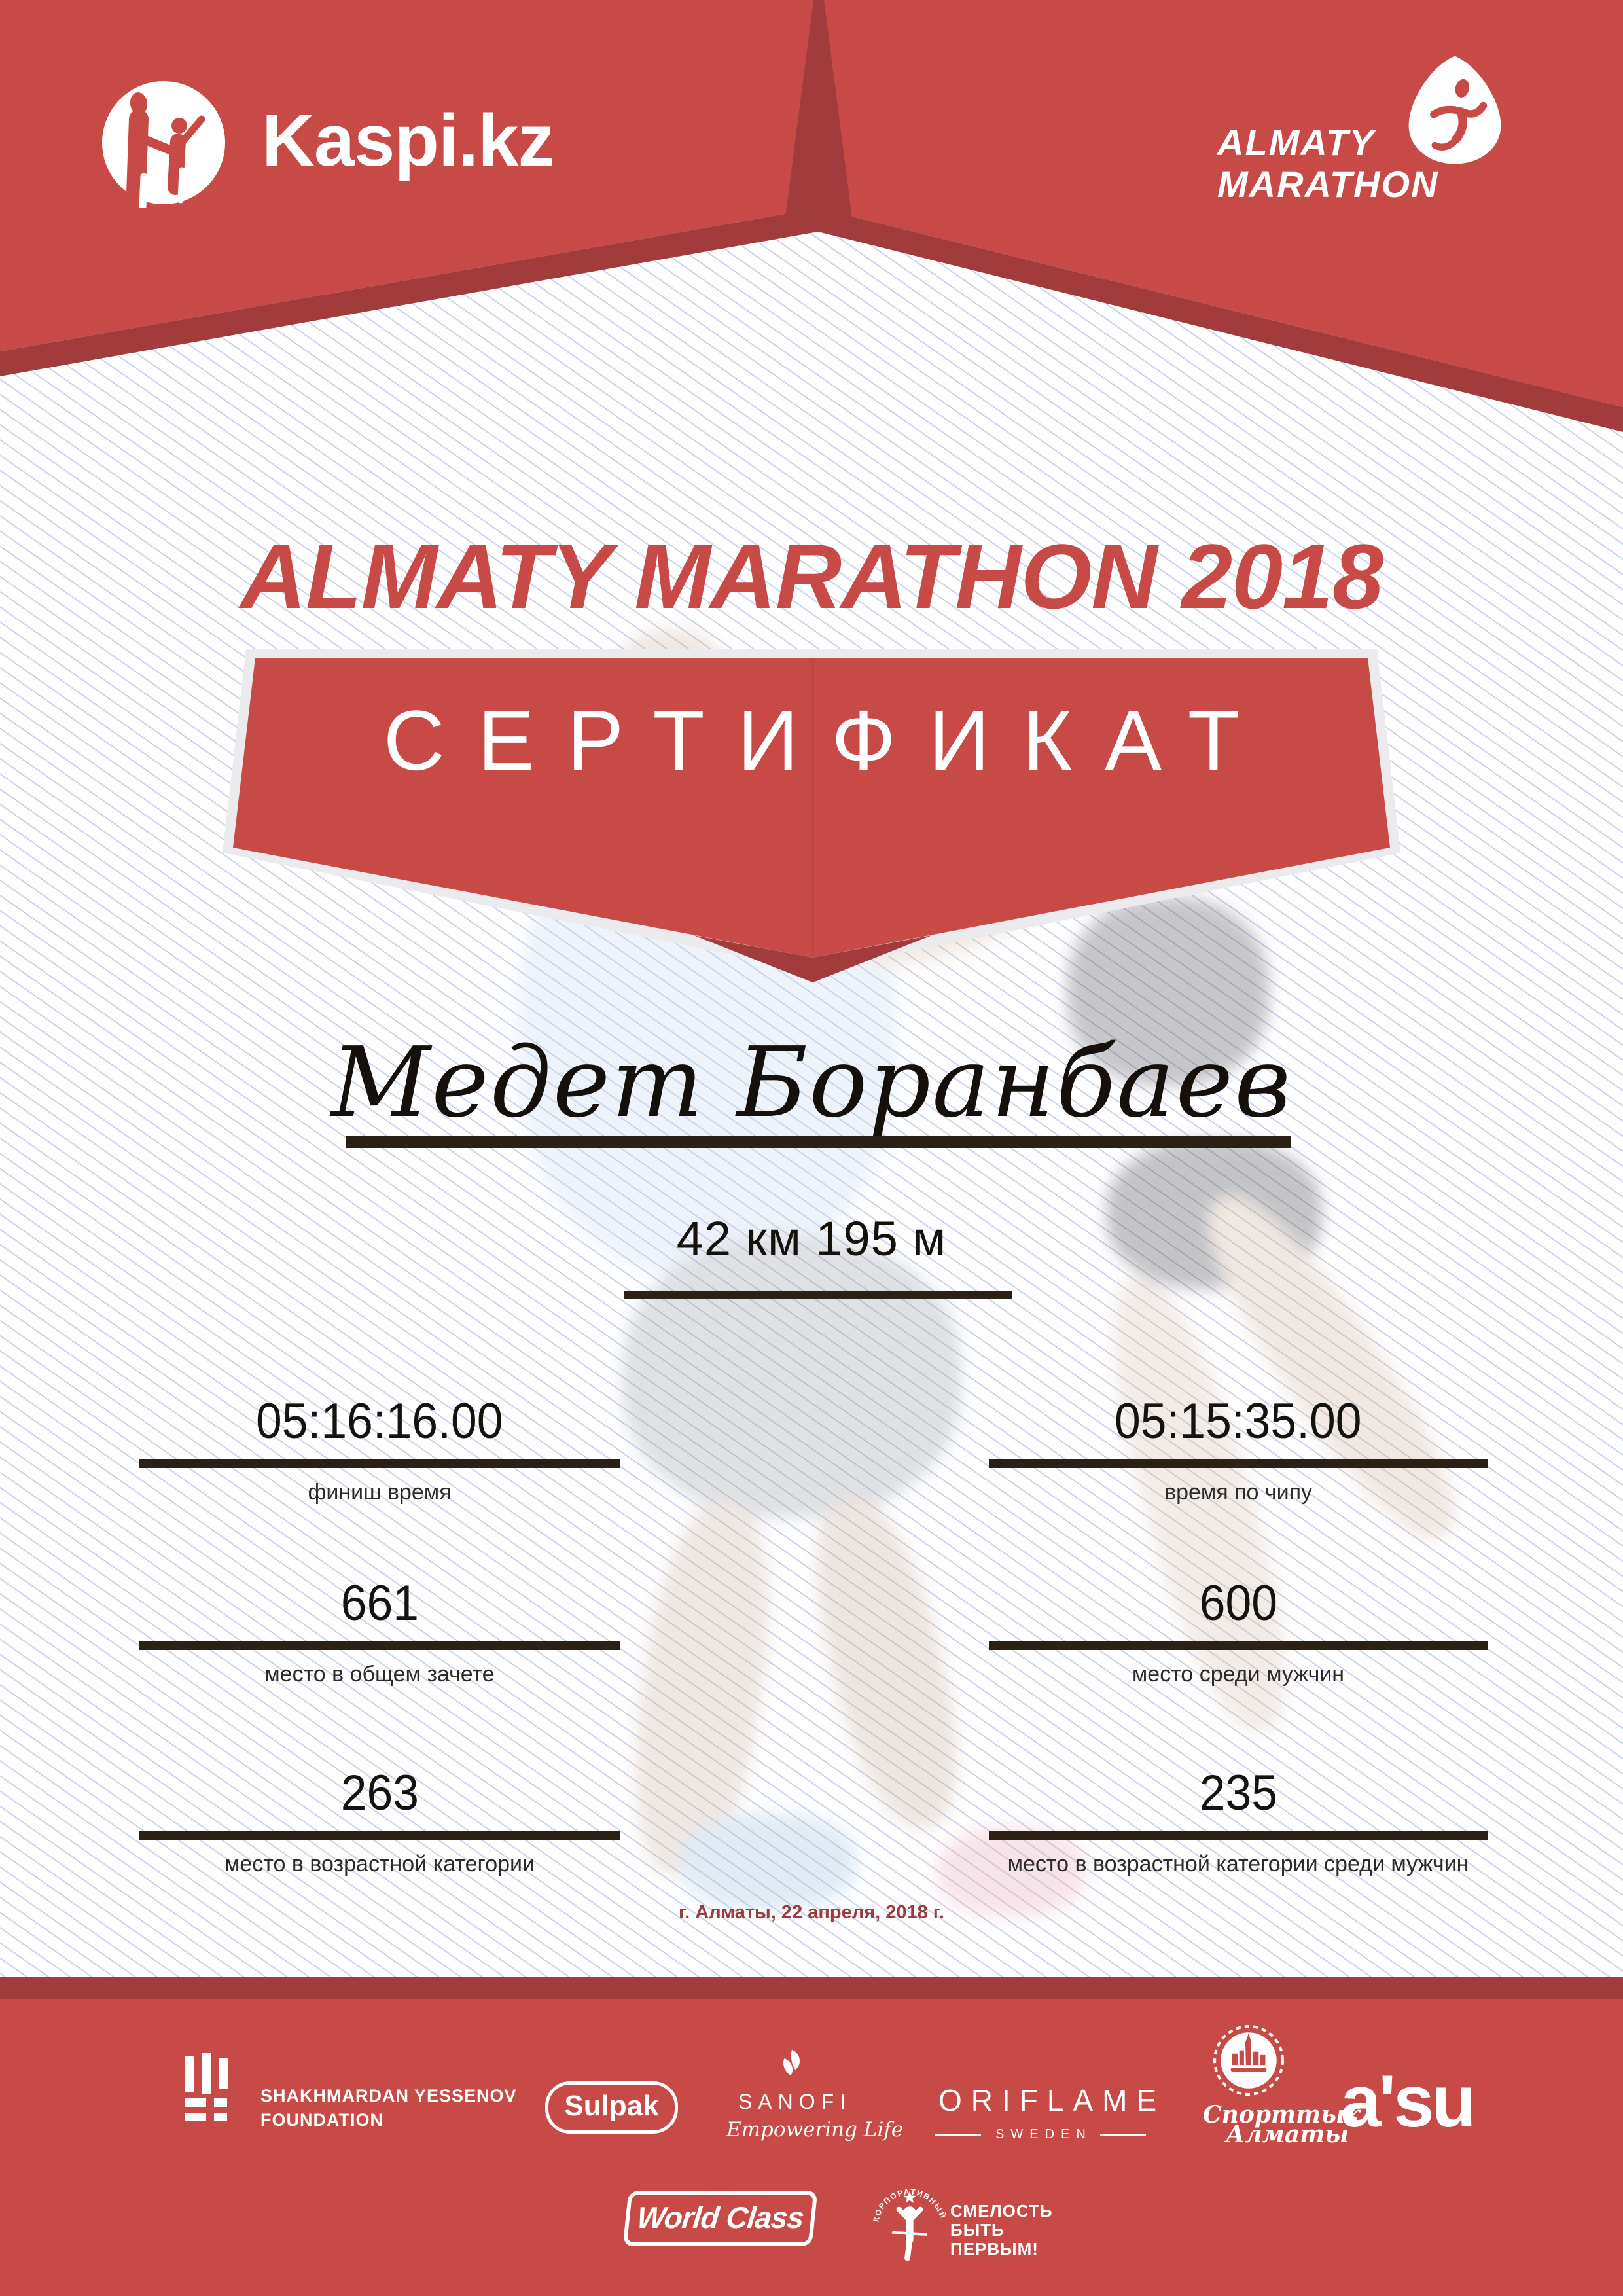 This screenshot has height=2296, width=1623. Describe the element at coordinates (1238, 1421) in the screenshot. I see `stat-value: 05:15:35.00` at that location.